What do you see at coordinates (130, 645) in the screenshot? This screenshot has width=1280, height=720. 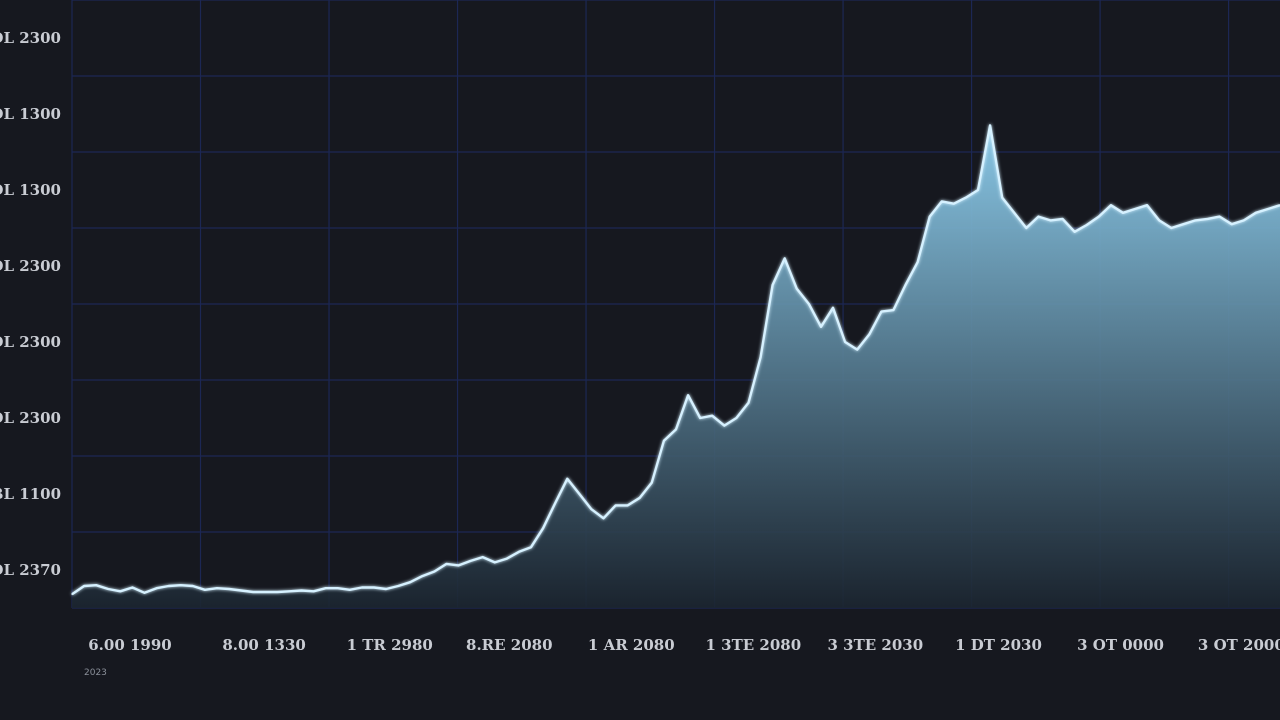 I see `x-tick-label: 6.00 1990` at bounding box center [130, 645].